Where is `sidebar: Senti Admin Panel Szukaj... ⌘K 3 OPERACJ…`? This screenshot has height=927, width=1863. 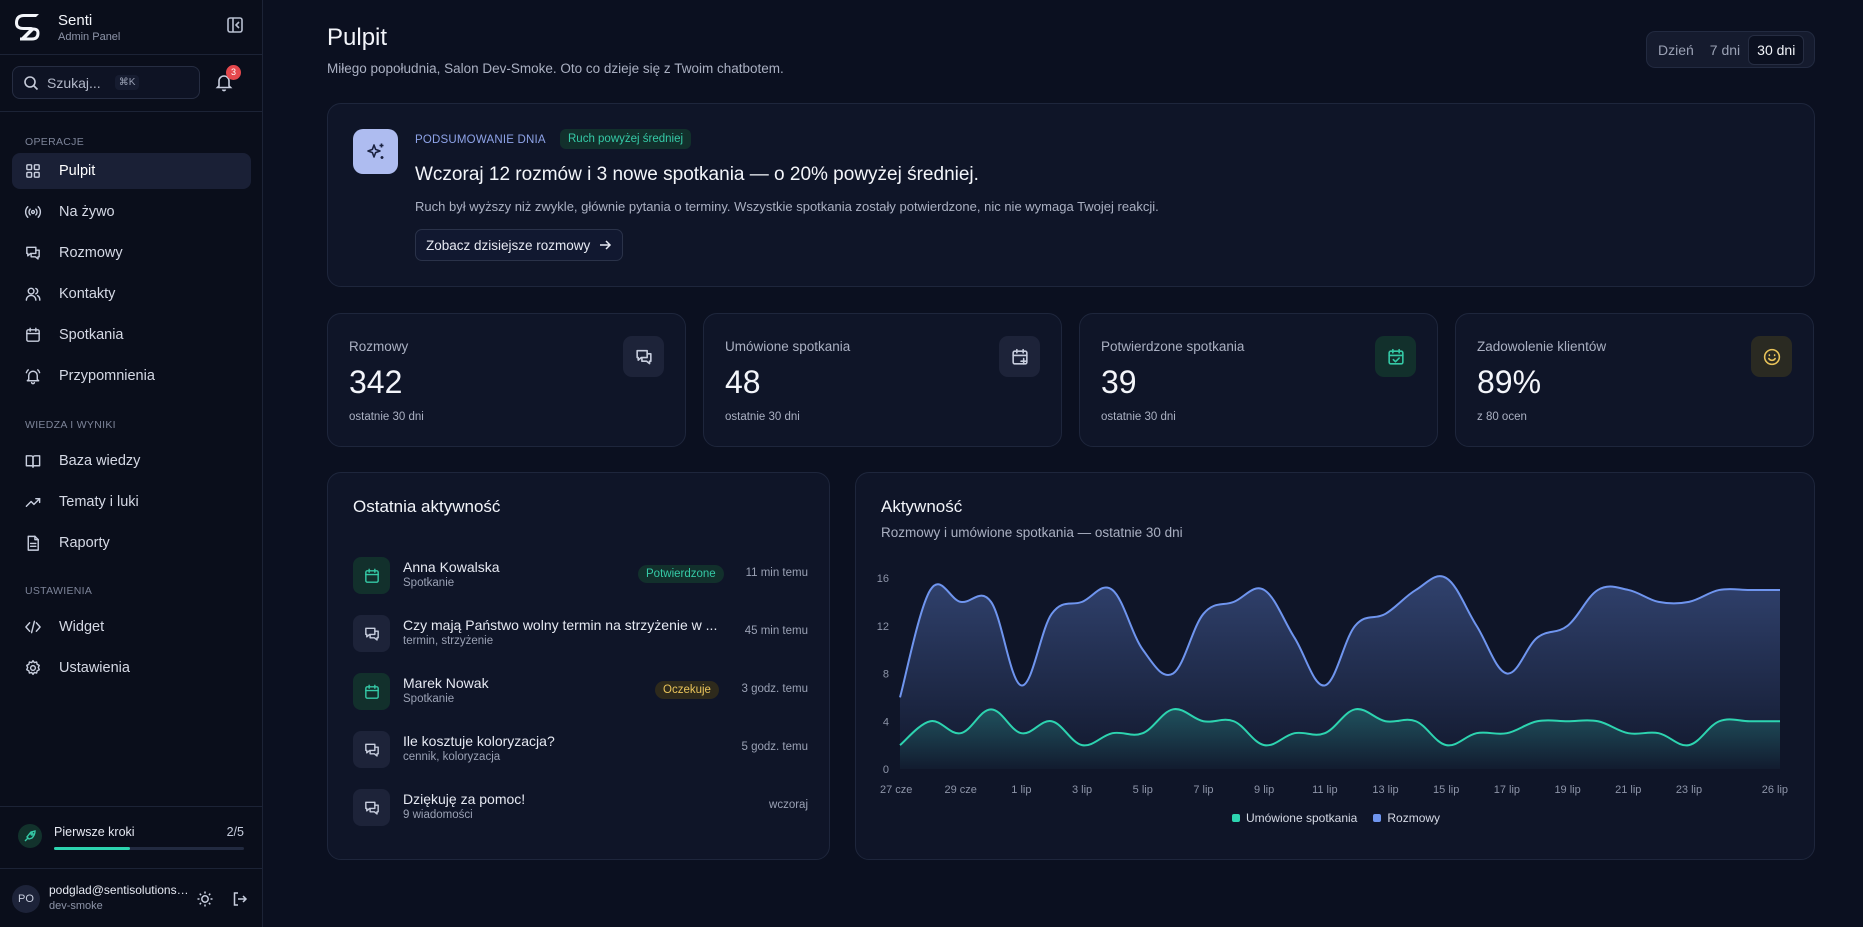
sidebar: Senti Admin Panel Szukaj... ⌘K 3 OPERACJ… is located at coordinates (131, 463).